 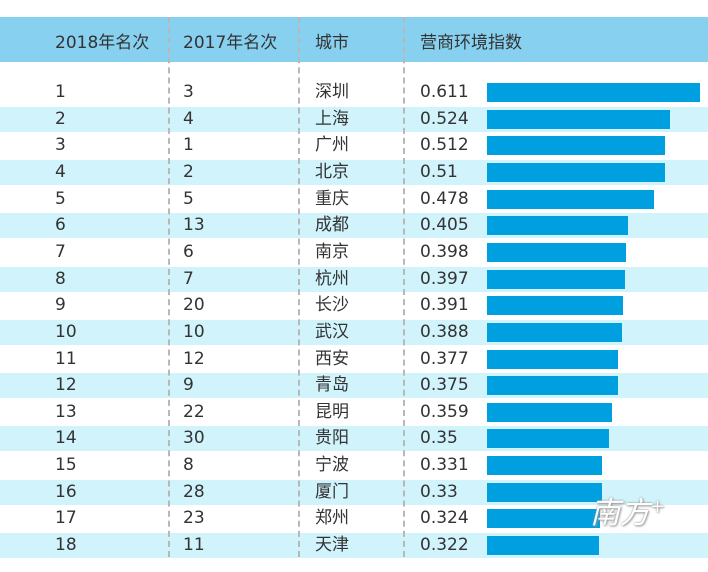 What do you see at coordinates (66, 331) in the screenshot?
I see `rank-2018-cell: 10` at bounding box center [66, 331].